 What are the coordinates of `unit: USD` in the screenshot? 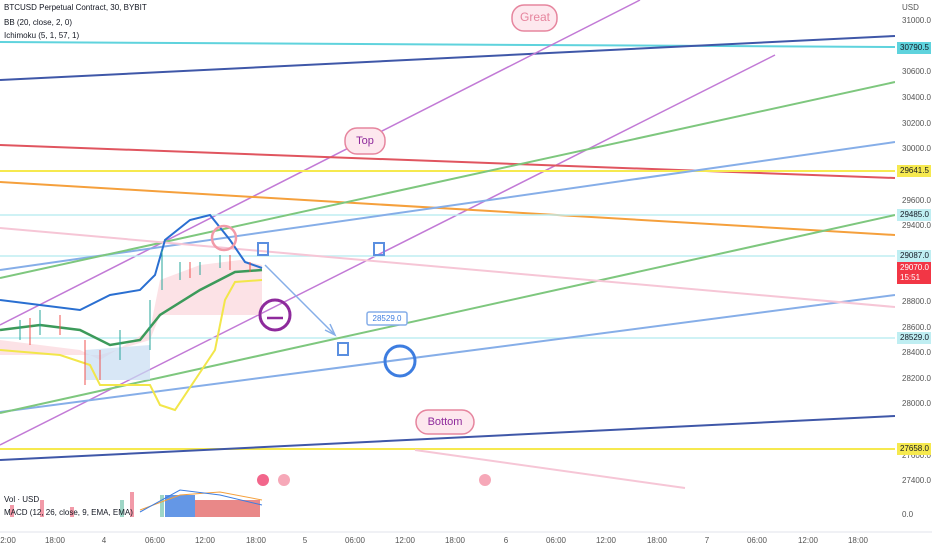 It's located at (910, 7).